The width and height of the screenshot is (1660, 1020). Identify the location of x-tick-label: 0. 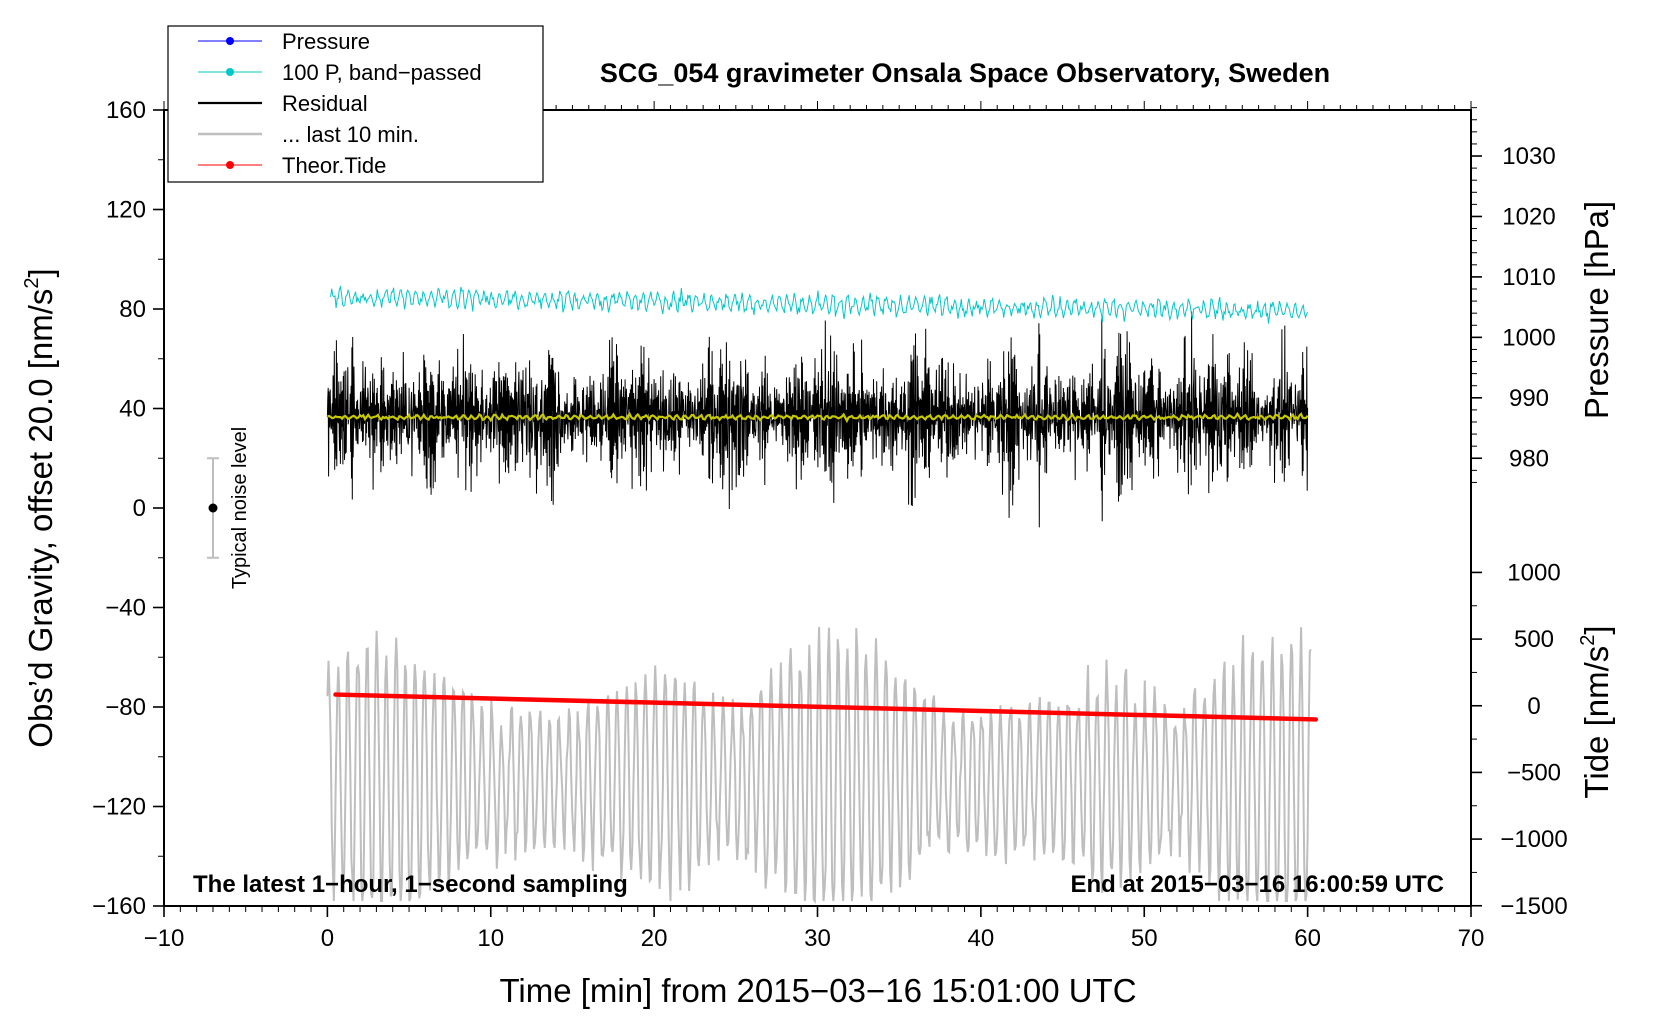
(327, 938).